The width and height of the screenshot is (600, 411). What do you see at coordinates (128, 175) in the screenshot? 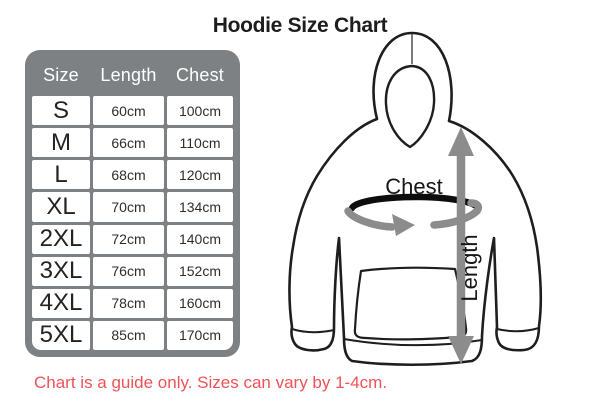
I see `length-cell: 68cm` at bounding box center [128, 175].